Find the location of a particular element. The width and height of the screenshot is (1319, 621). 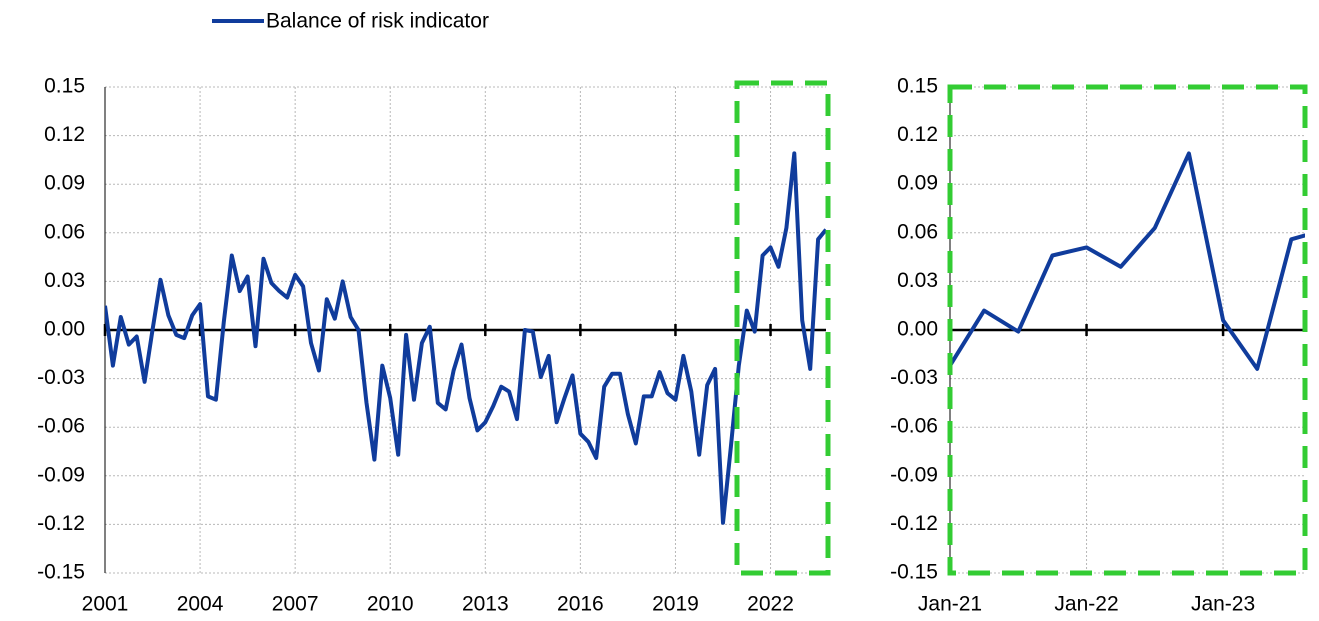

x-tick-label: 2007 is located at coordinates (295, 604).